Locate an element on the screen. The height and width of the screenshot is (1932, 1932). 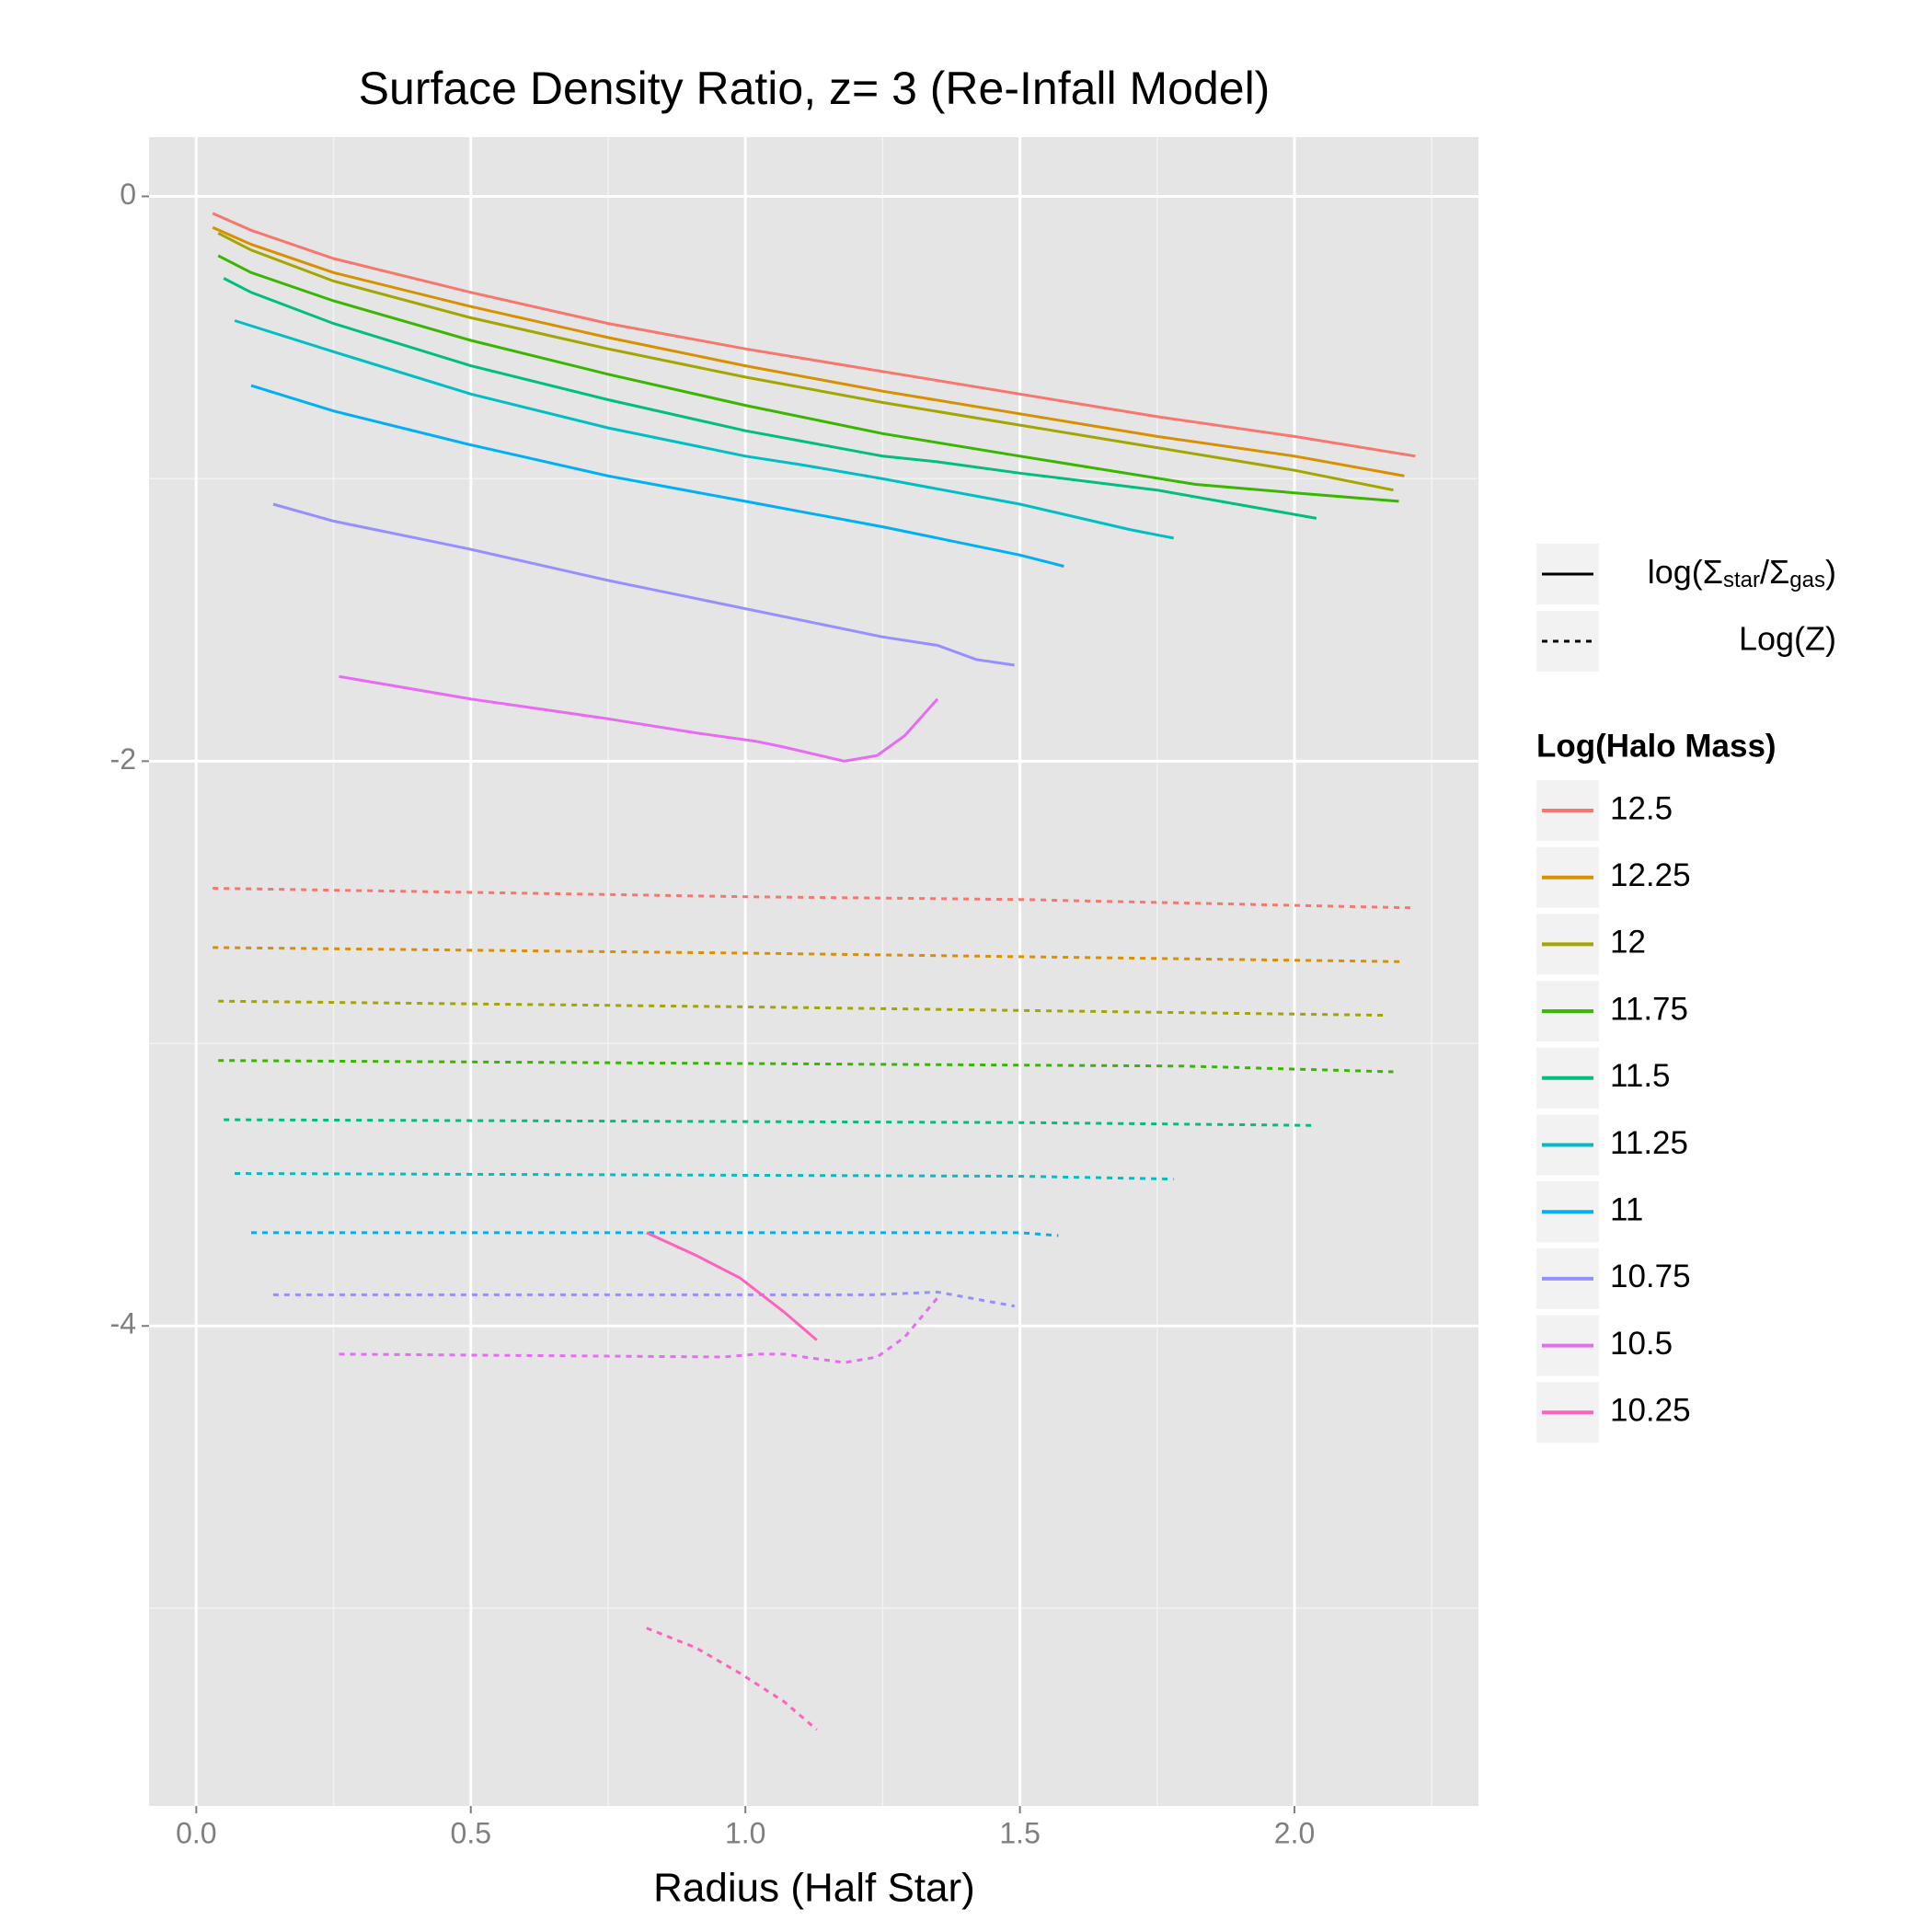
legend-label: 11.75 is located at coordinates (1649, 1009).